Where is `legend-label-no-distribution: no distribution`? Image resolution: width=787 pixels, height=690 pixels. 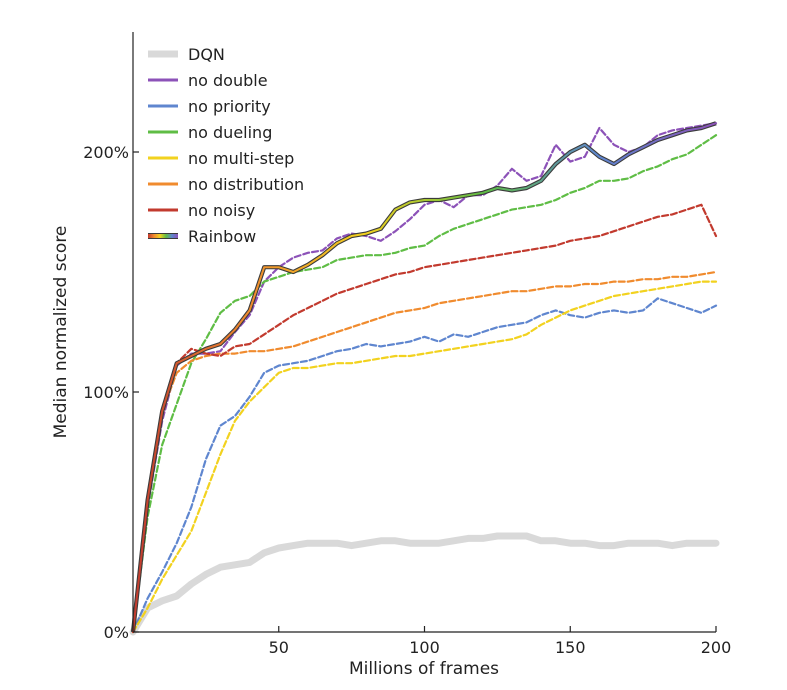
legend-label-no-distribution: no distribution is located at coordinates (246, 184).